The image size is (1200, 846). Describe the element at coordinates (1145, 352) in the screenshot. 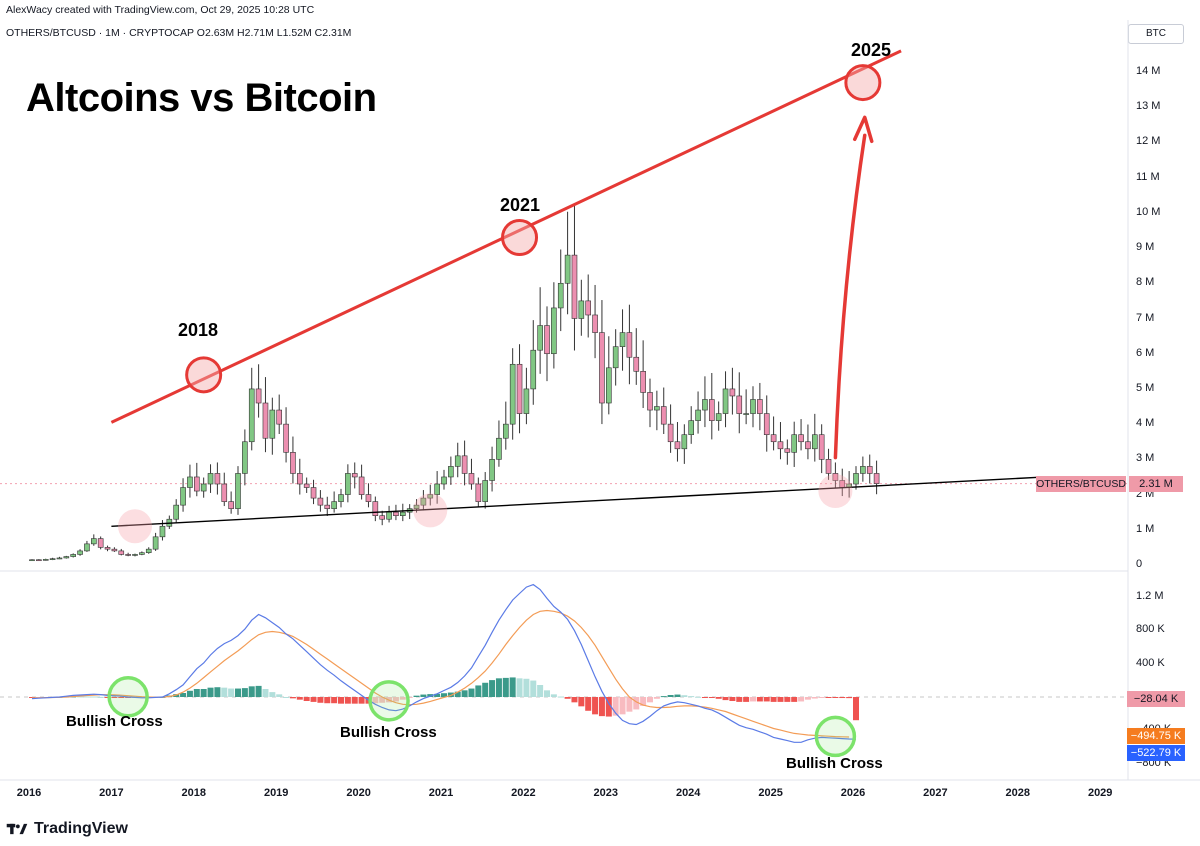

I see `price-axis-tick: 6 M` at that location.